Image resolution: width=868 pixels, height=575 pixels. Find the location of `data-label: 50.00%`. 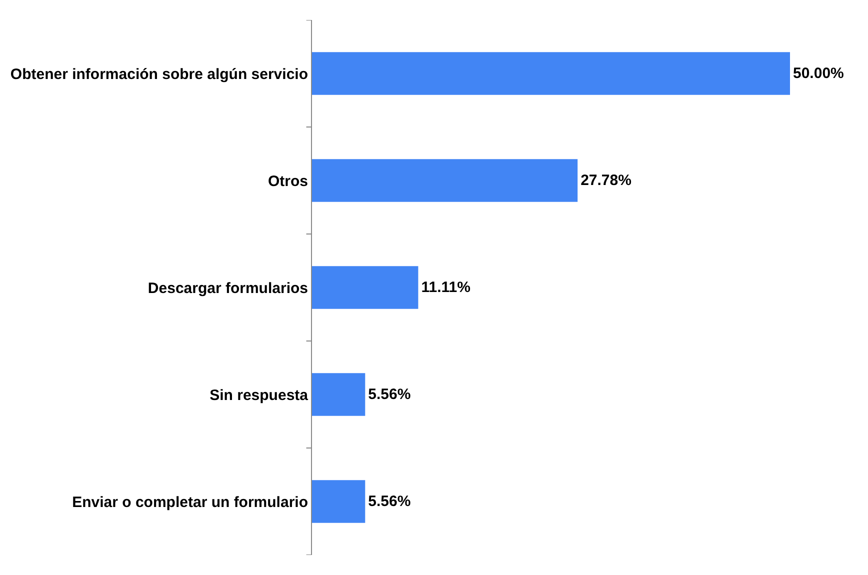

data-label: 50.00% is located at coordinates (818, 73).